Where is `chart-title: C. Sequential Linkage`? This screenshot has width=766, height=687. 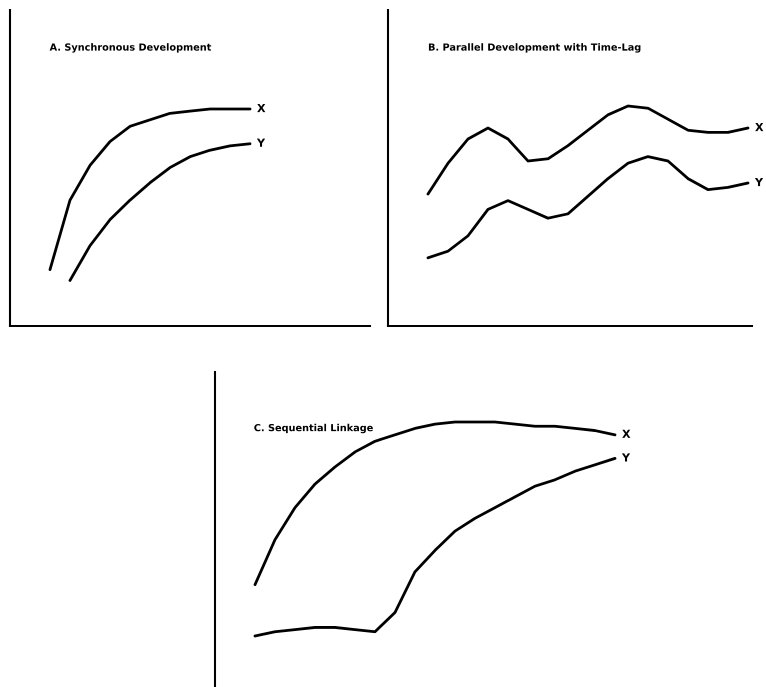 chart-title: C. Sequential Linkage is located at coordinates (313, 429).